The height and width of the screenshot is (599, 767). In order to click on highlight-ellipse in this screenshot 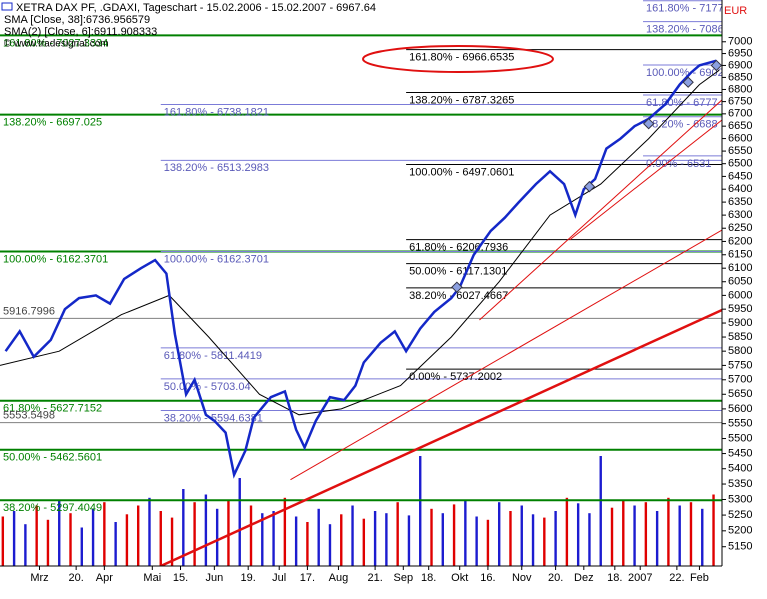, I will do `click(458, 59)`.